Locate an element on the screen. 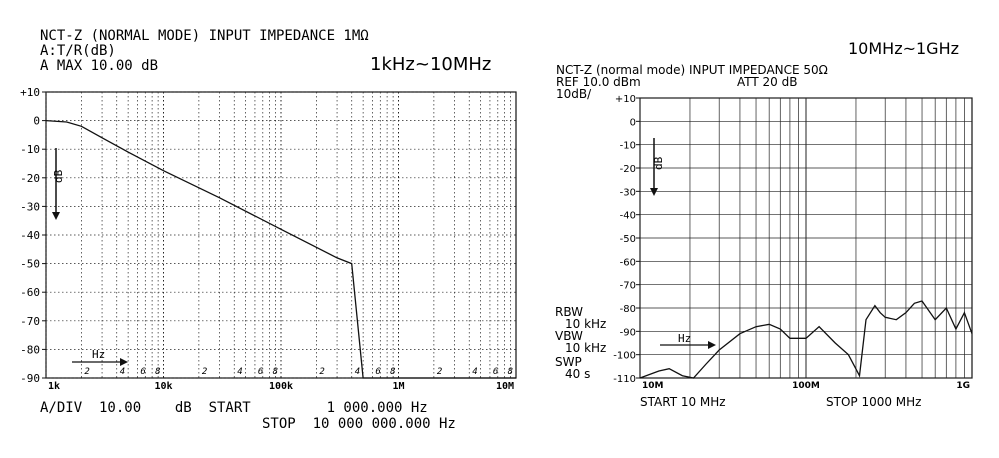  left-y-arrow-head-icon is located at coordinates (56, 216).